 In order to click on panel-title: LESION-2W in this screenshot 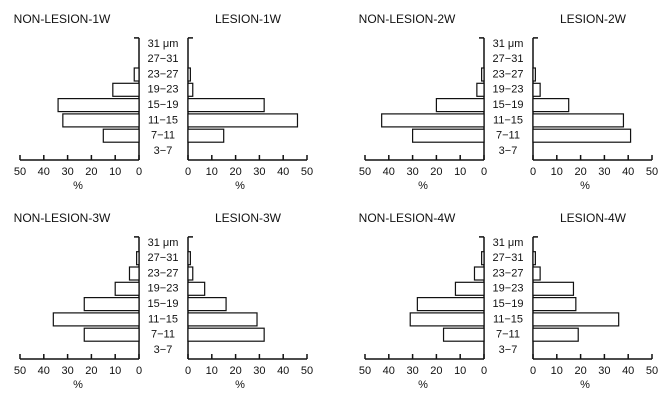, I will do `click(593, 19)`.